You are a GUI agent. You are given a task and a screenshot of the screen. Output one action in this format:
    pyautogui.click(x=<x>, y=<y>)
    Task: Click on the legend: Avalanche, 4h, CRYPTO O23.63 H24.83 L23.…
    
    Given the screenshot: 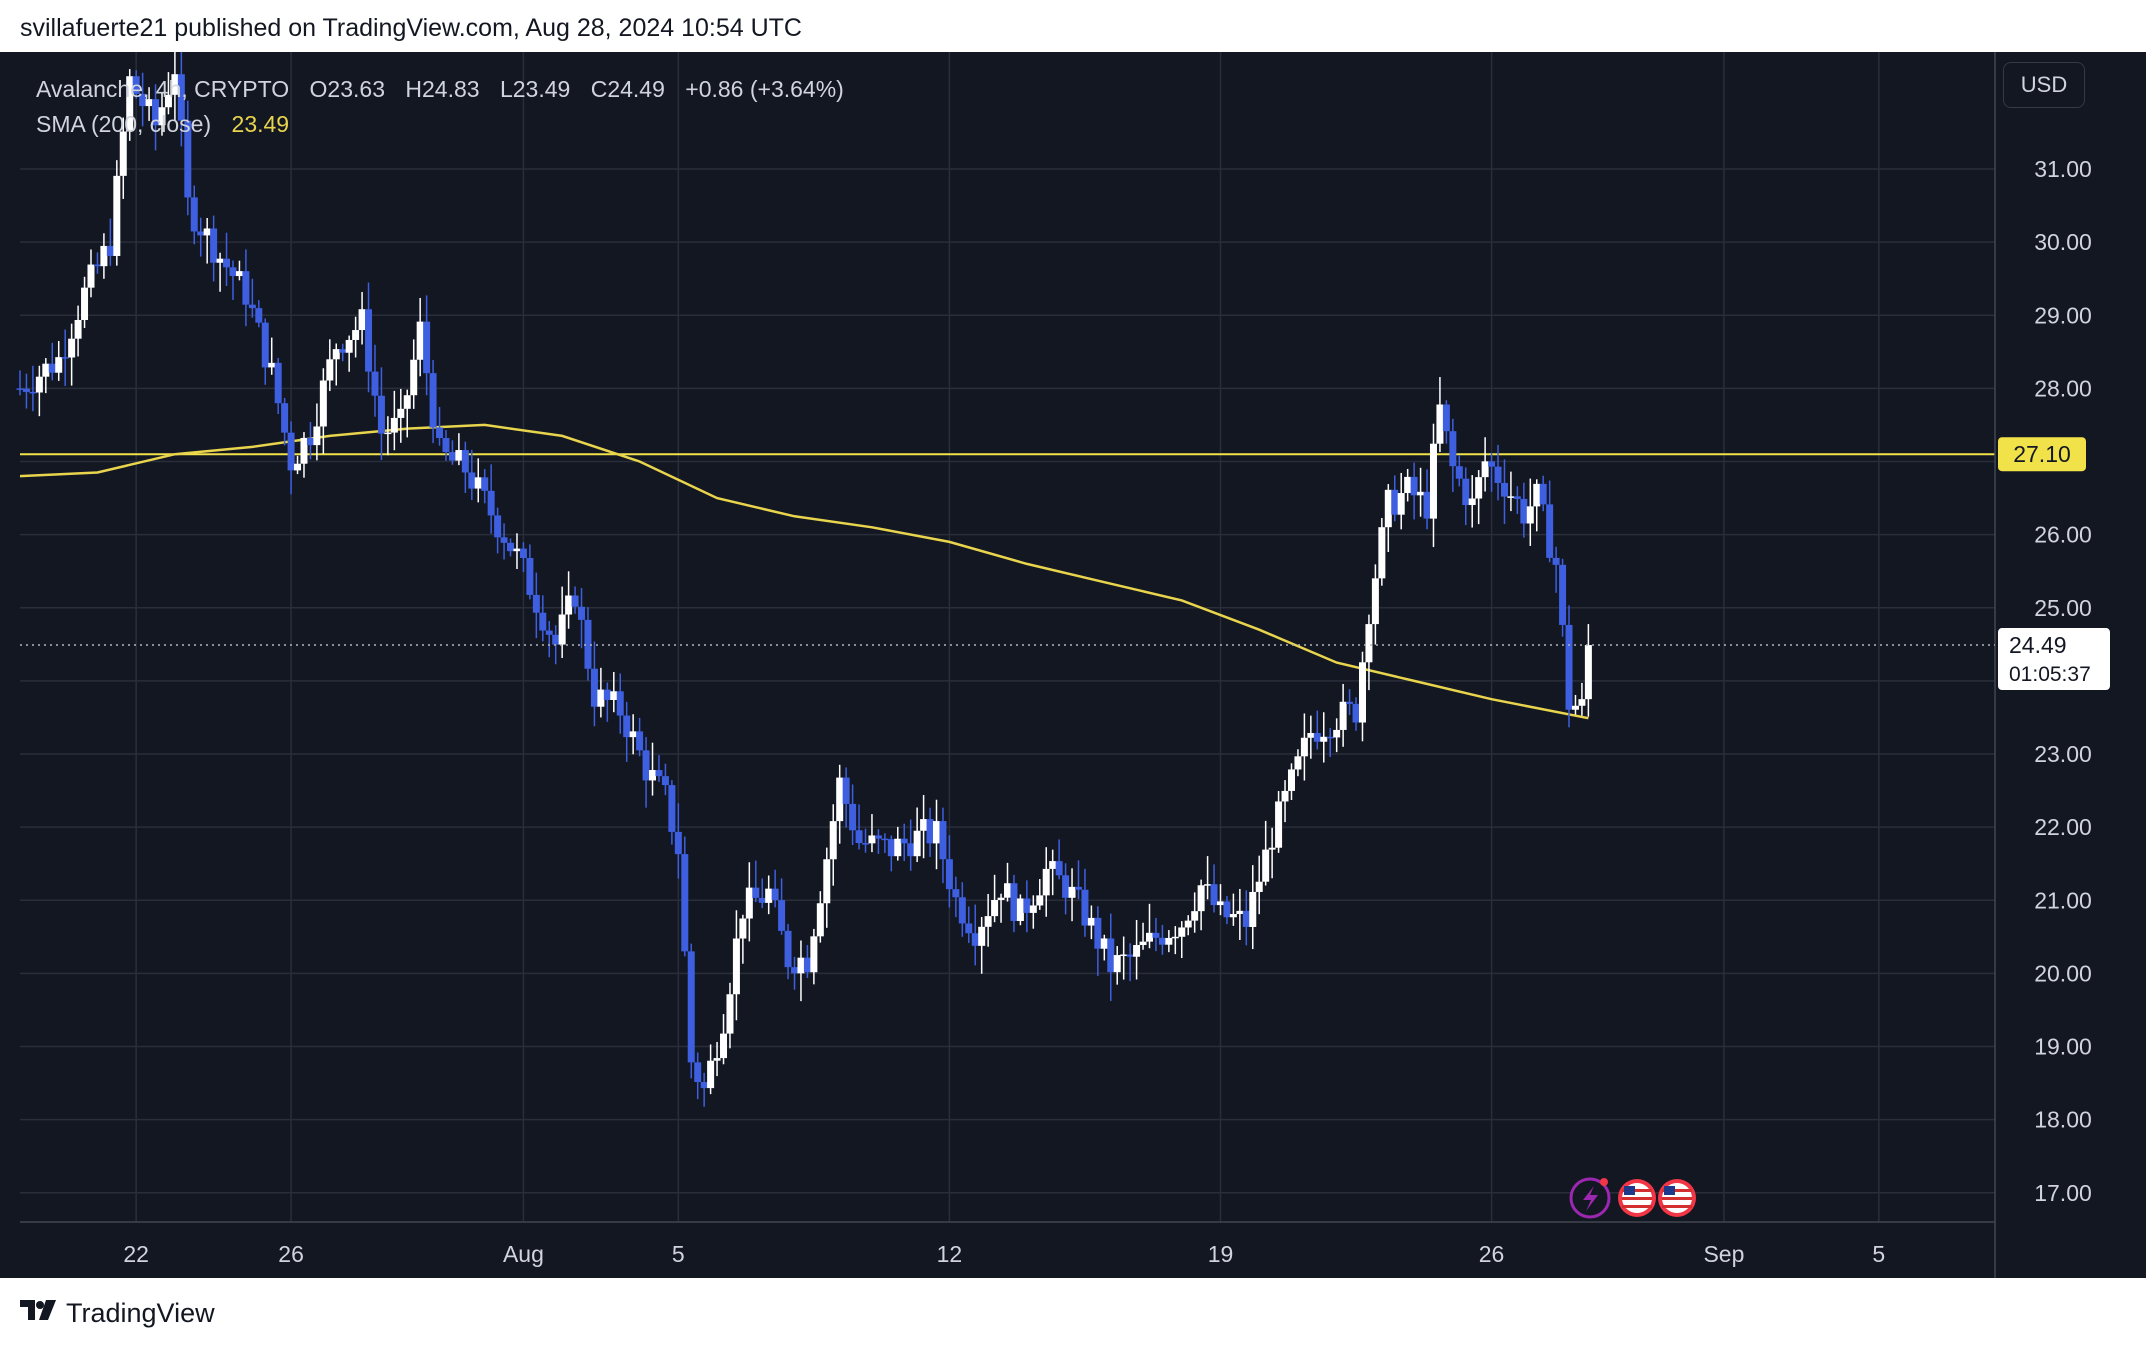 What is the action you would take?
    pyautogui.click(x=447, y=107)
    